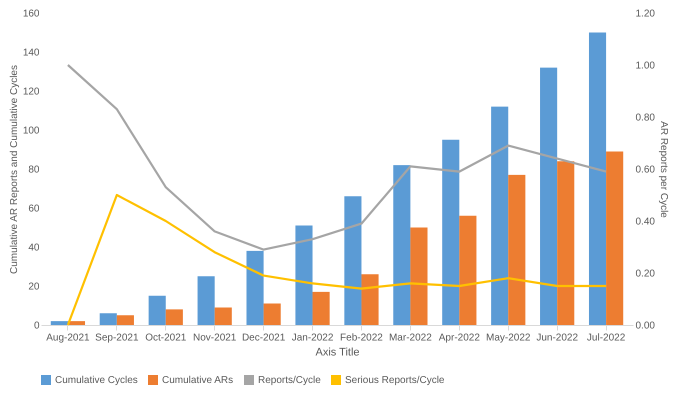 The height and width of the screenshot is (393, 677). Describe the element at coordinates (646, 222) in the screenshot. I see `y2-tick-label: 0.40` at that location.